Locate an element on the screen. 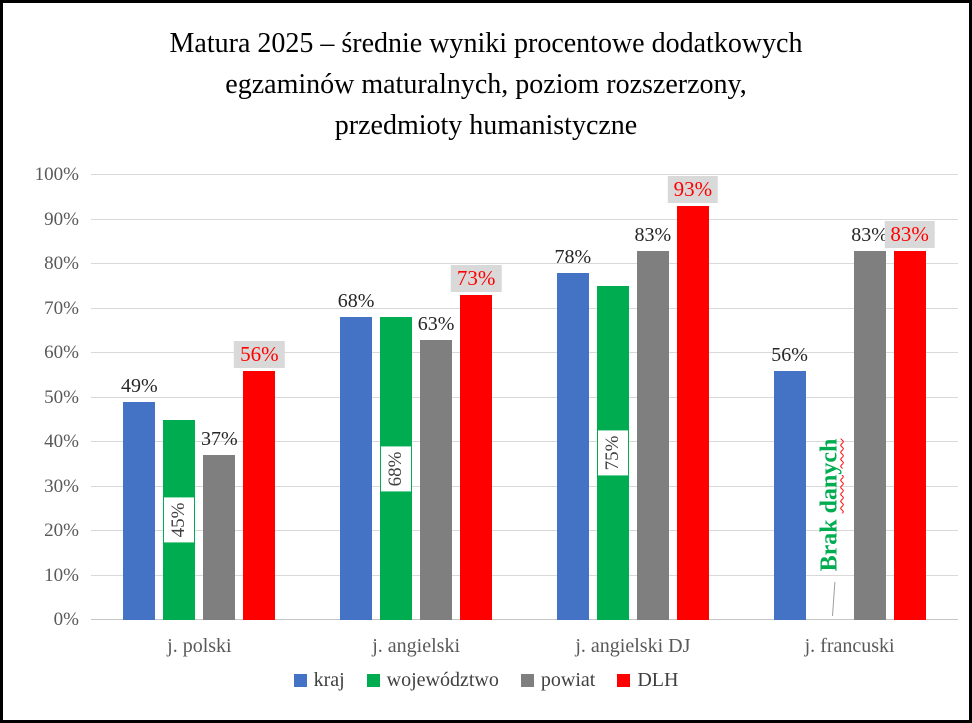 The height and width of the screenshot is (723, 972). no-data-label: Brak danych is located at coordinates (829, 505).